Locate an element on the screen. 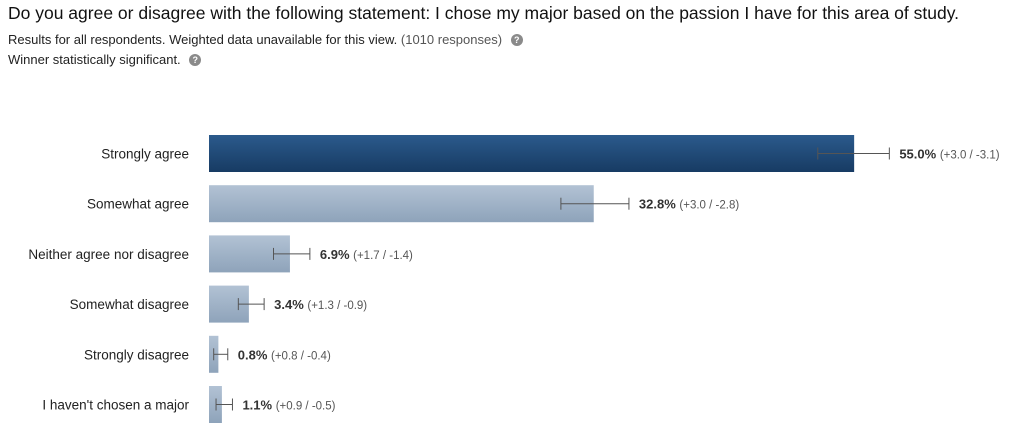 This screenshot has height=431, width=1024. bar-row: Somewhat disagree 3.4% (+1.3 / -0.9) is located at coordinates (218, 304).